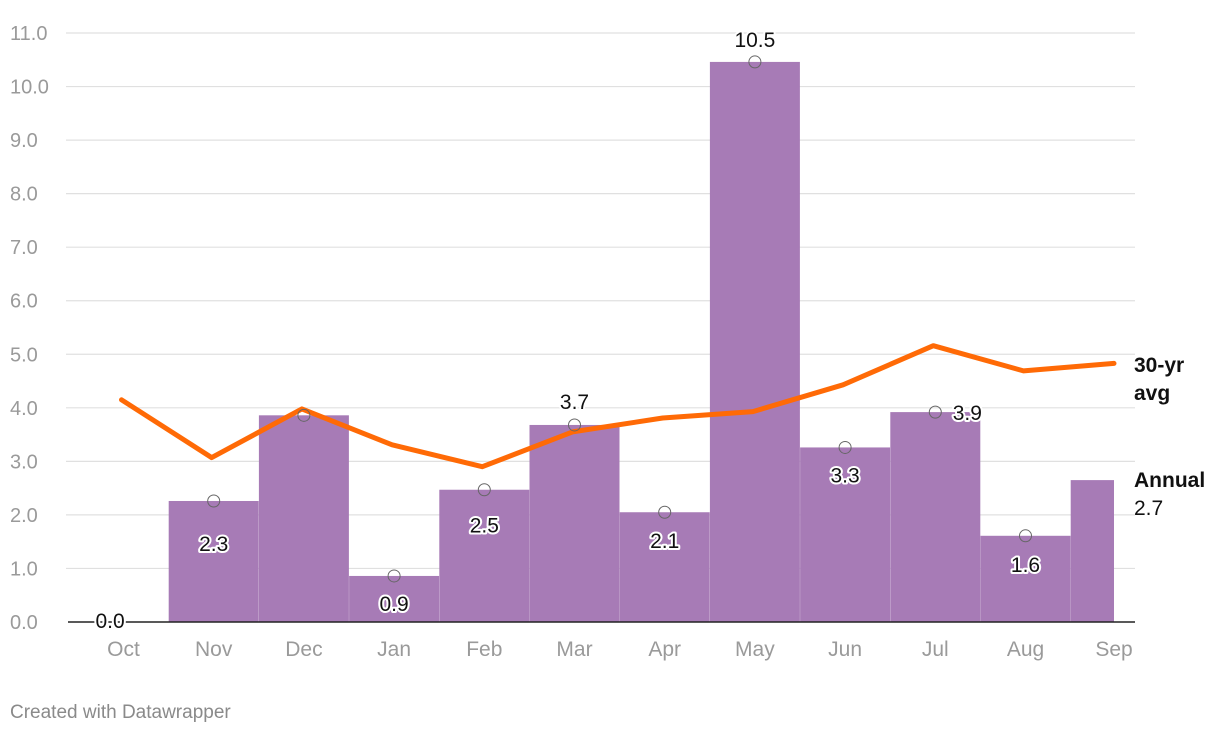  I want to click on bar-nov, so click(213, 561).